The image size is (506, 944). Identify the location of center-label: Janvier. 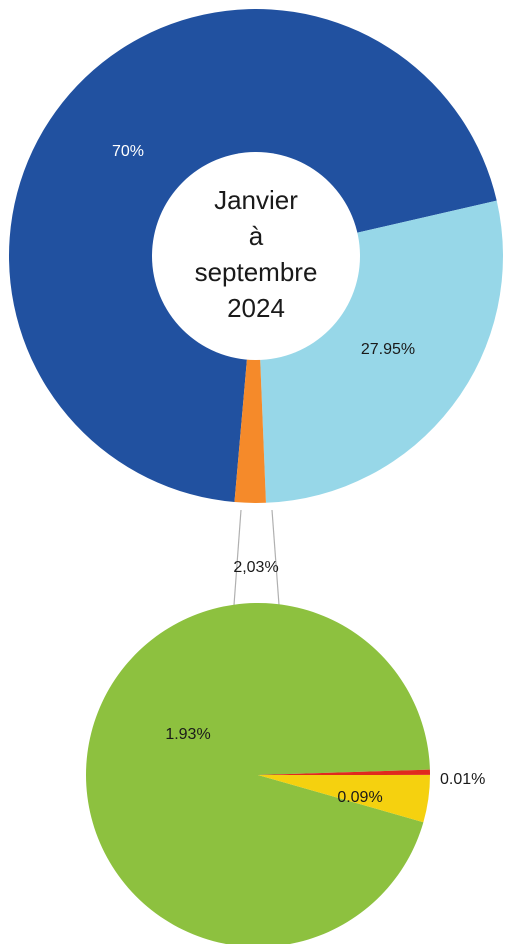
(256, 200).